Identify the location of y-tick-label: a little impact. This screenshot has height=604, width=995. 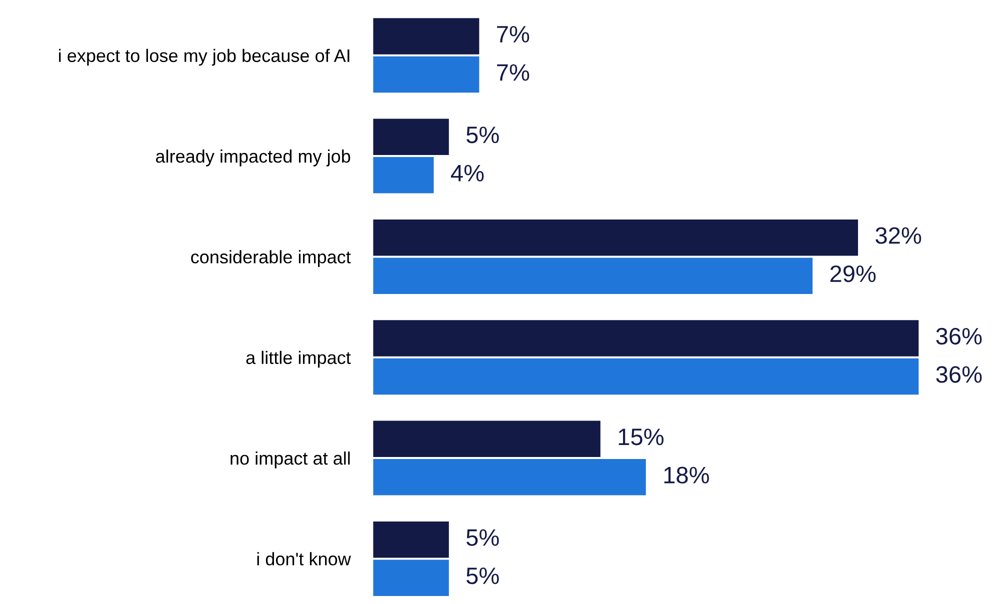
(298, 359).